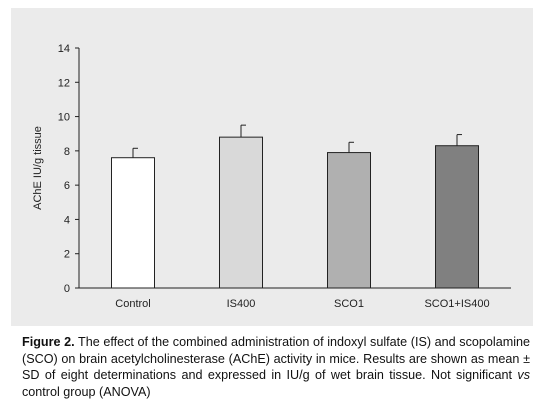 The image size is (545, 414). What do you see at coordinates (86, 391) in the screenshot?
I see `caption-text-2: control group (ANOVA)` at bounding box center [86, 391].